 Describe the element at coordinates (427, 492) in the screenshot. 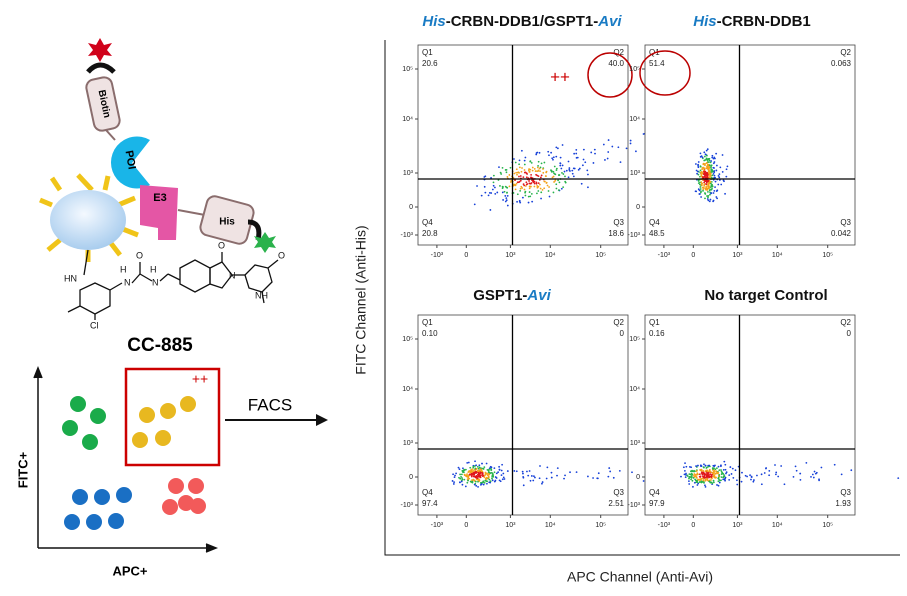

I see `quadrant-name: Q4` at that location.